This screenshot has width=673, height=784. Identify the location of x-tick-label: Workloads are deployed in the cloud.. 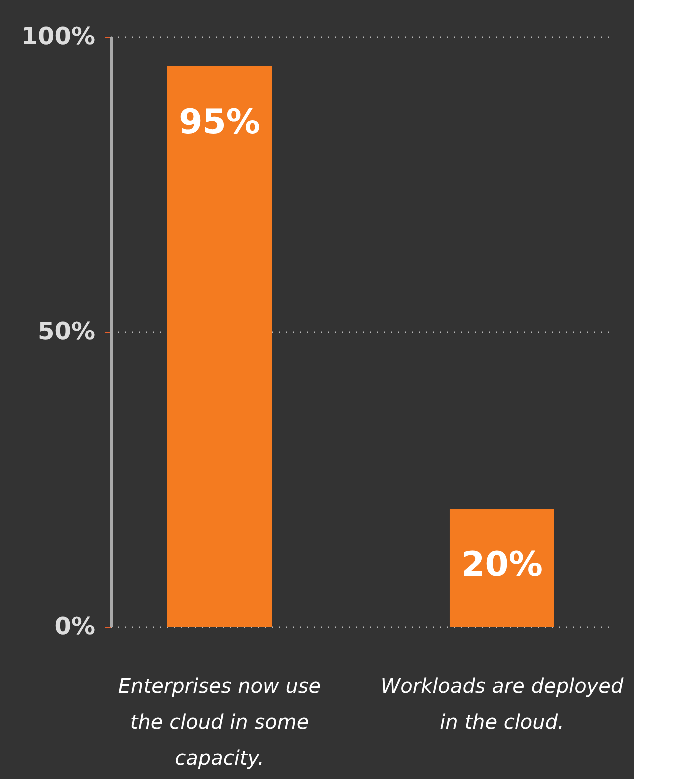
(502, 704).